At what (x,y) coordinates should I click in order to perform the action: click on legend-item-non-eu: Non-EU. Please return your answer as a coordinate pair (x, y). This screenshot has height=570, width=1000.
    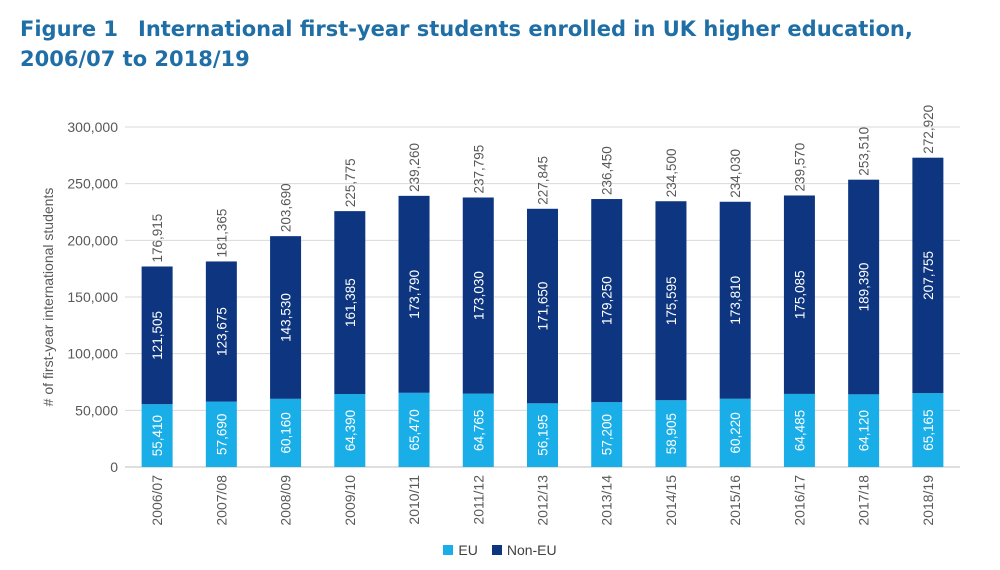
    Looking at the image, I should click on (524, 550).